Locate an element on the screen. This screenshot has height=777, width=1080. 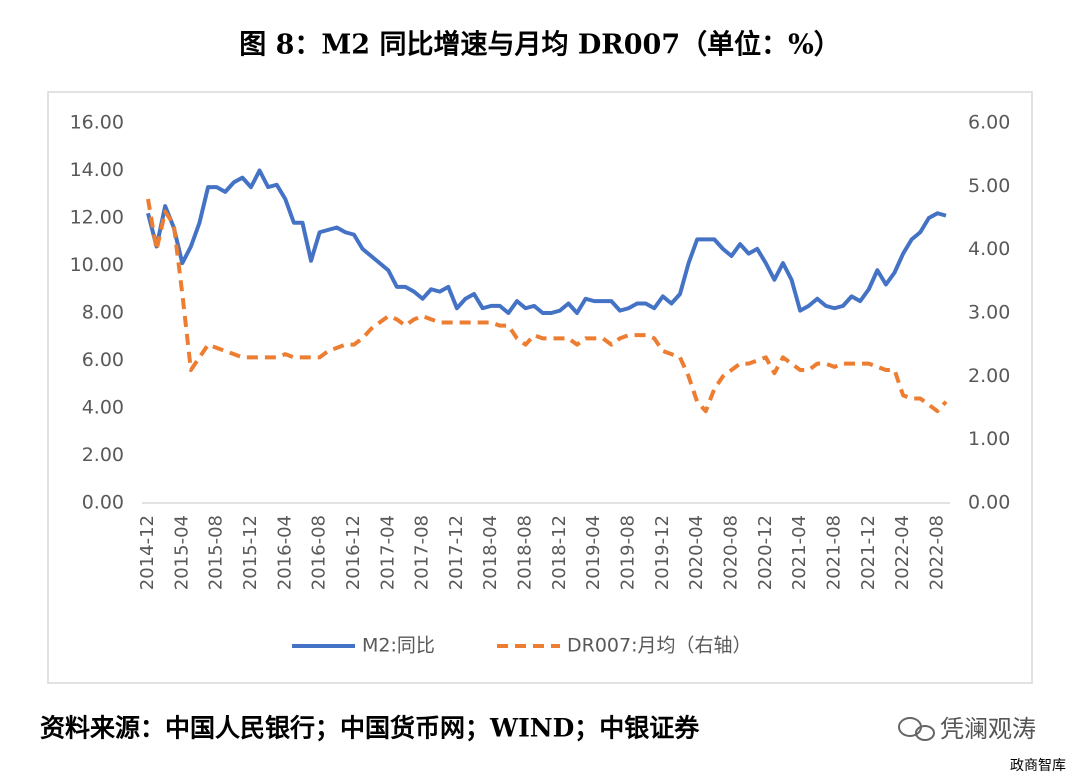
x-tick-label: 2020-04 is located at coordinates (696, 552).